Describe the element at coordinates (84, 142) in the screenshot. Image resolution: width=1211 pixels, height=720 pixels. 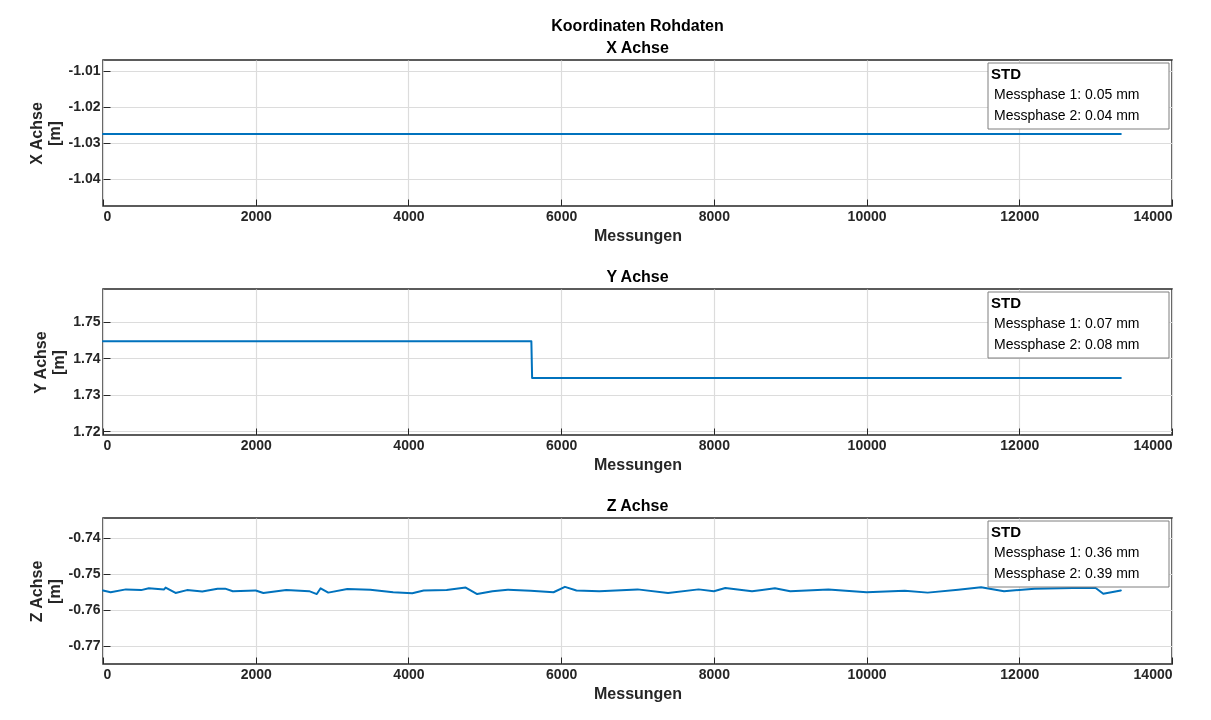
I see `y-tick-label: -1.03` at that location.